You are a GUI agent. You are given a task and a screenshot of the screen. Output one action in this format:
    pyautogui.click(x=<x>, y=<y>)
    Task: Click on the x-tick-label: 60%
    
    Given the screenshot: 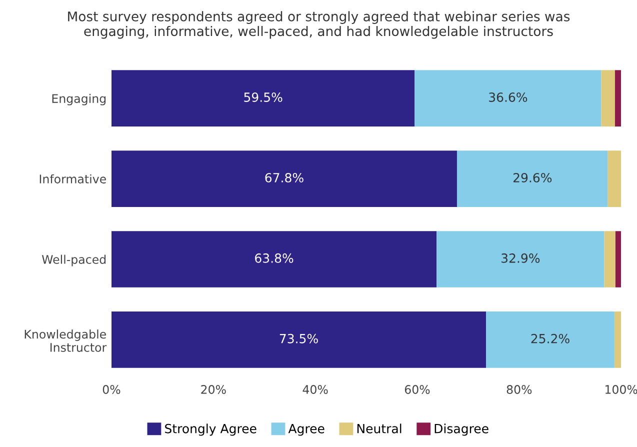 What is the action you would take?
    pyautogui.click(x=417, y=389)
    